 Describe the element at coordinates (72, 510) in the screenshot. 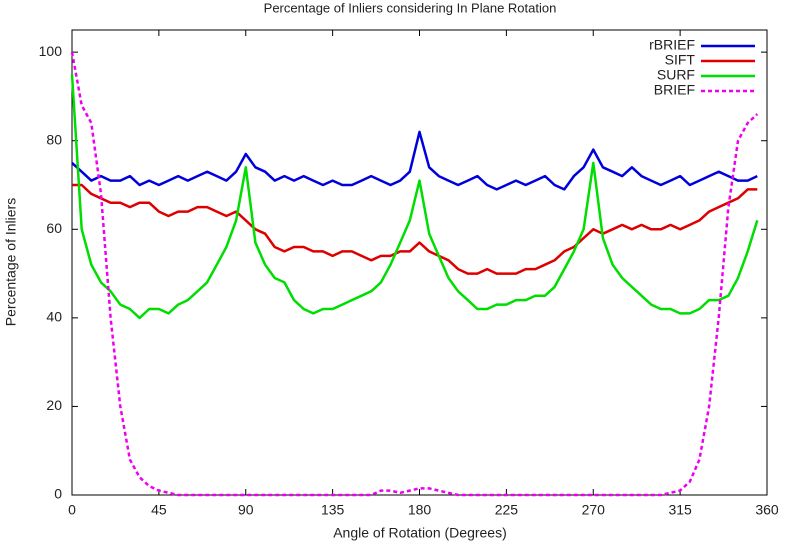

I see `x-tick-label: 0` at that location.